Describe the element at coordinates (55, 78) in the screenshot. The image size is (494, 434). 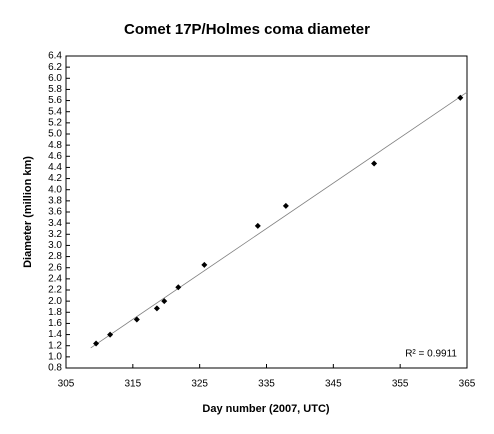
I see `y-tick-label: 6.0` at that location.